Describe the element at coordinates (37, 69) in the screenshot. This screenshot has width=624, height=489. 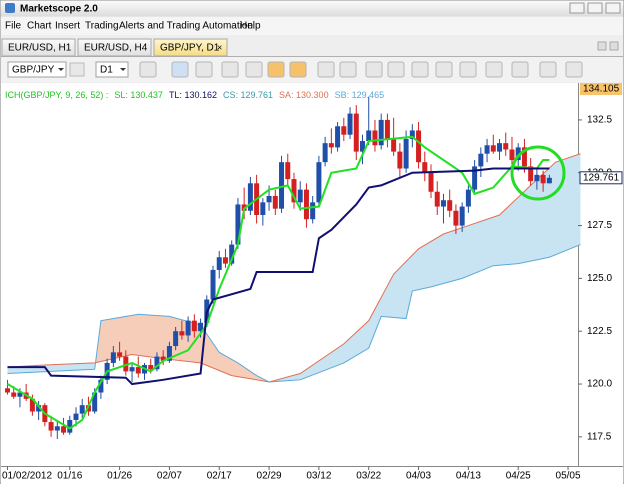
I see `symbol-dropdown` at that location.